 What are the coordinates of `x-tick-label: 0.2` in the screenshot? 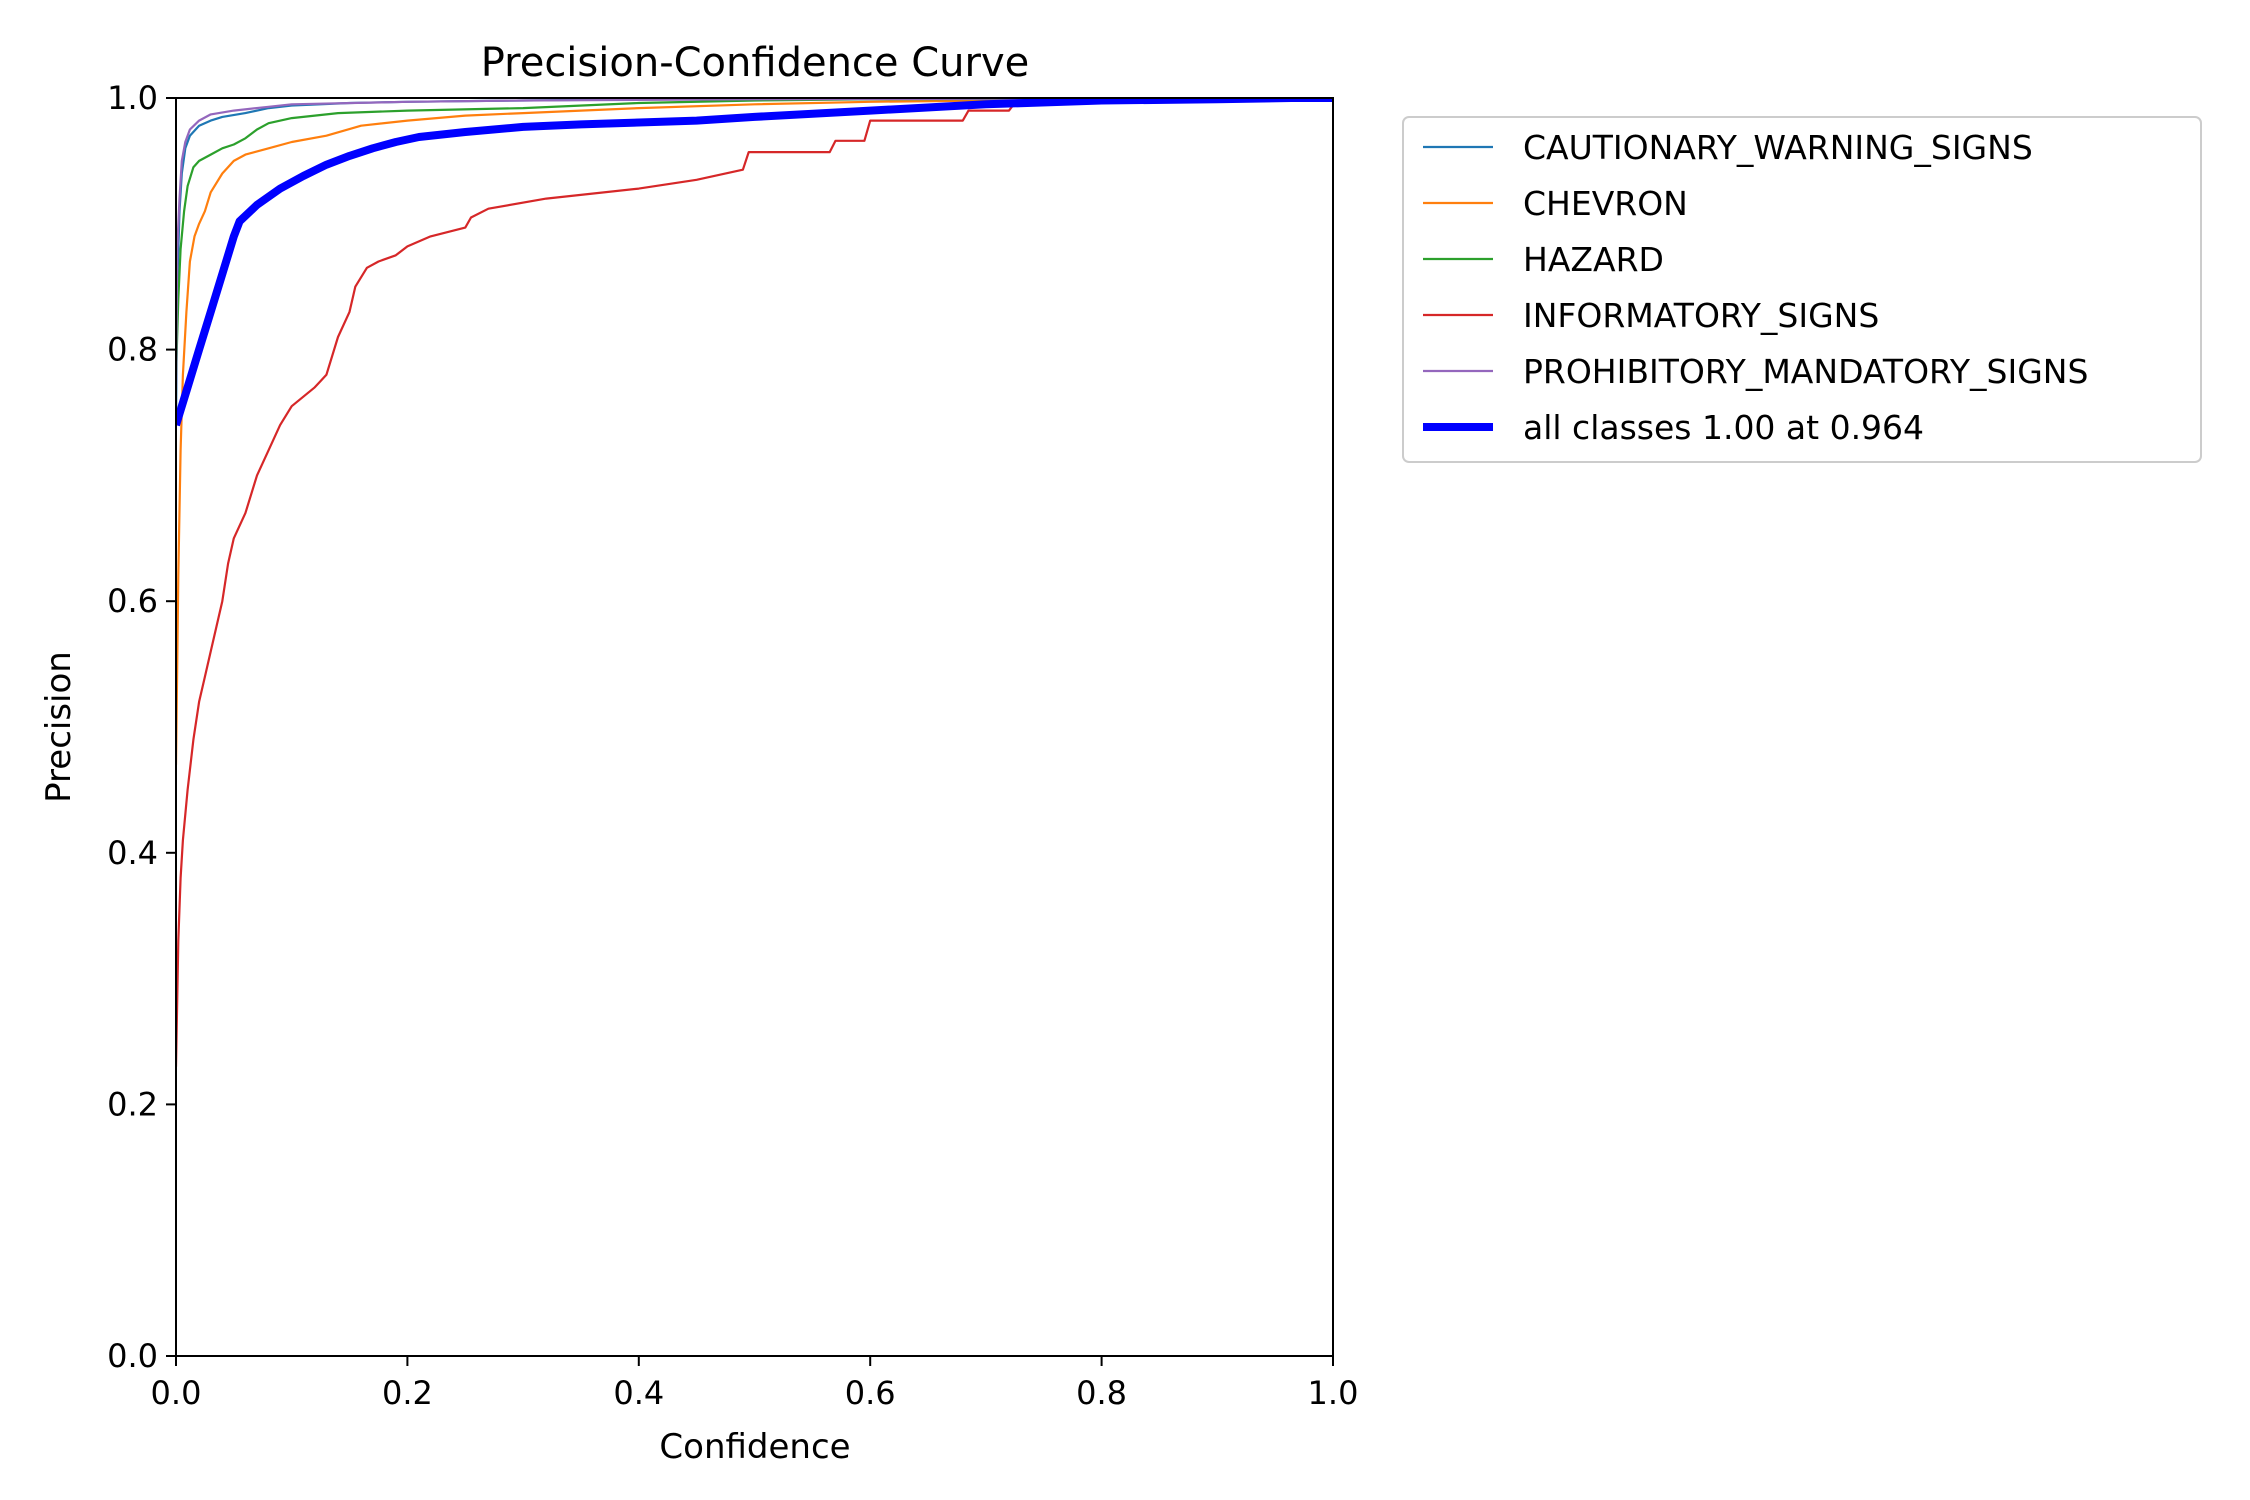 It's located at (407, 1393).